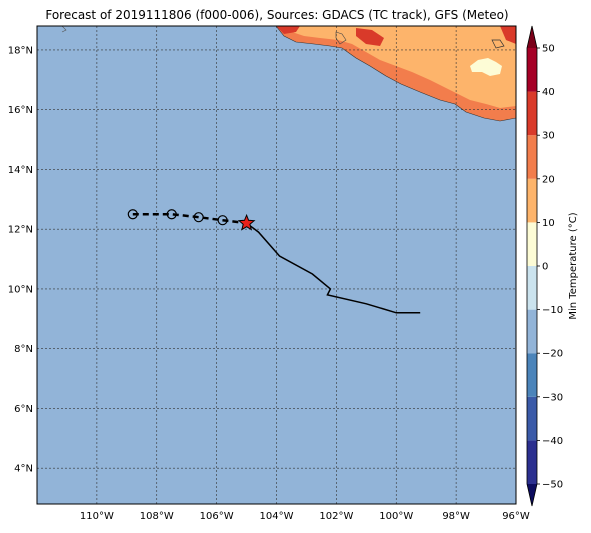 The width and height of the screenshot is (591, 533). I want to click on colorbar-label: Min Temperature (°C), so click(573, 265).